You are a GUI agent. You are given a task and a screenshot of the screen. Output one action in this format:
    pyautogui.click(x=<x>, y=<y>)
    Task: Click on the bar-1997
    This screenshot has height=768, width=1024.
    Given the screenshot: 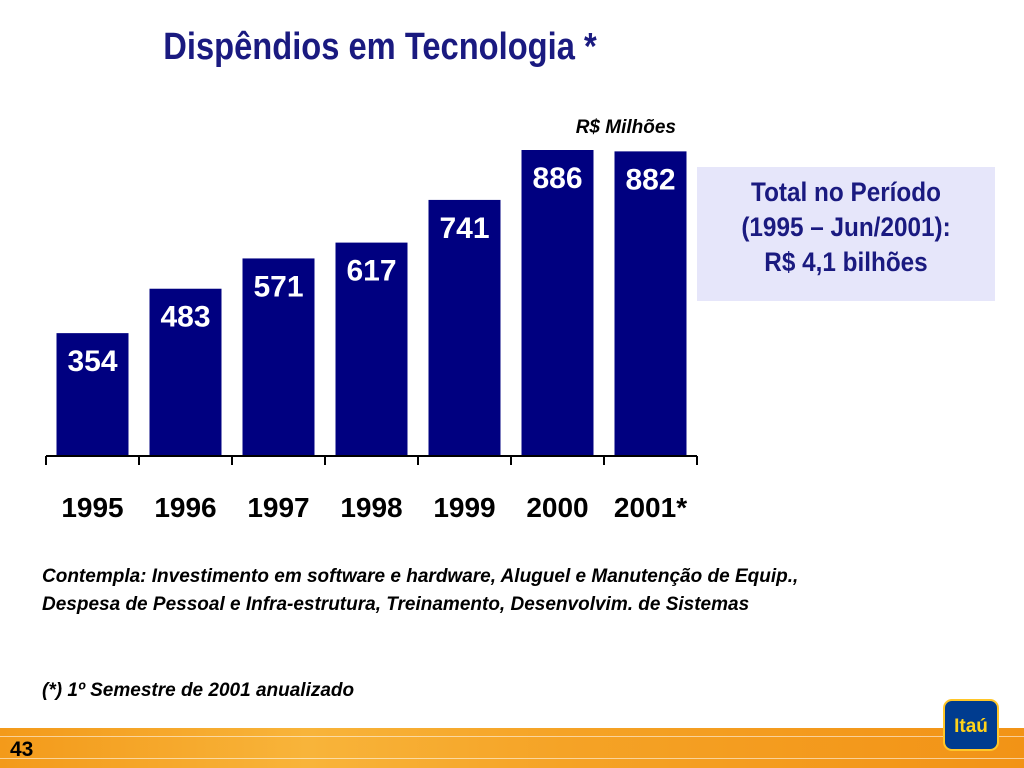 What is the action you would take?
    pyautogui.click(x=278, y=356)
    